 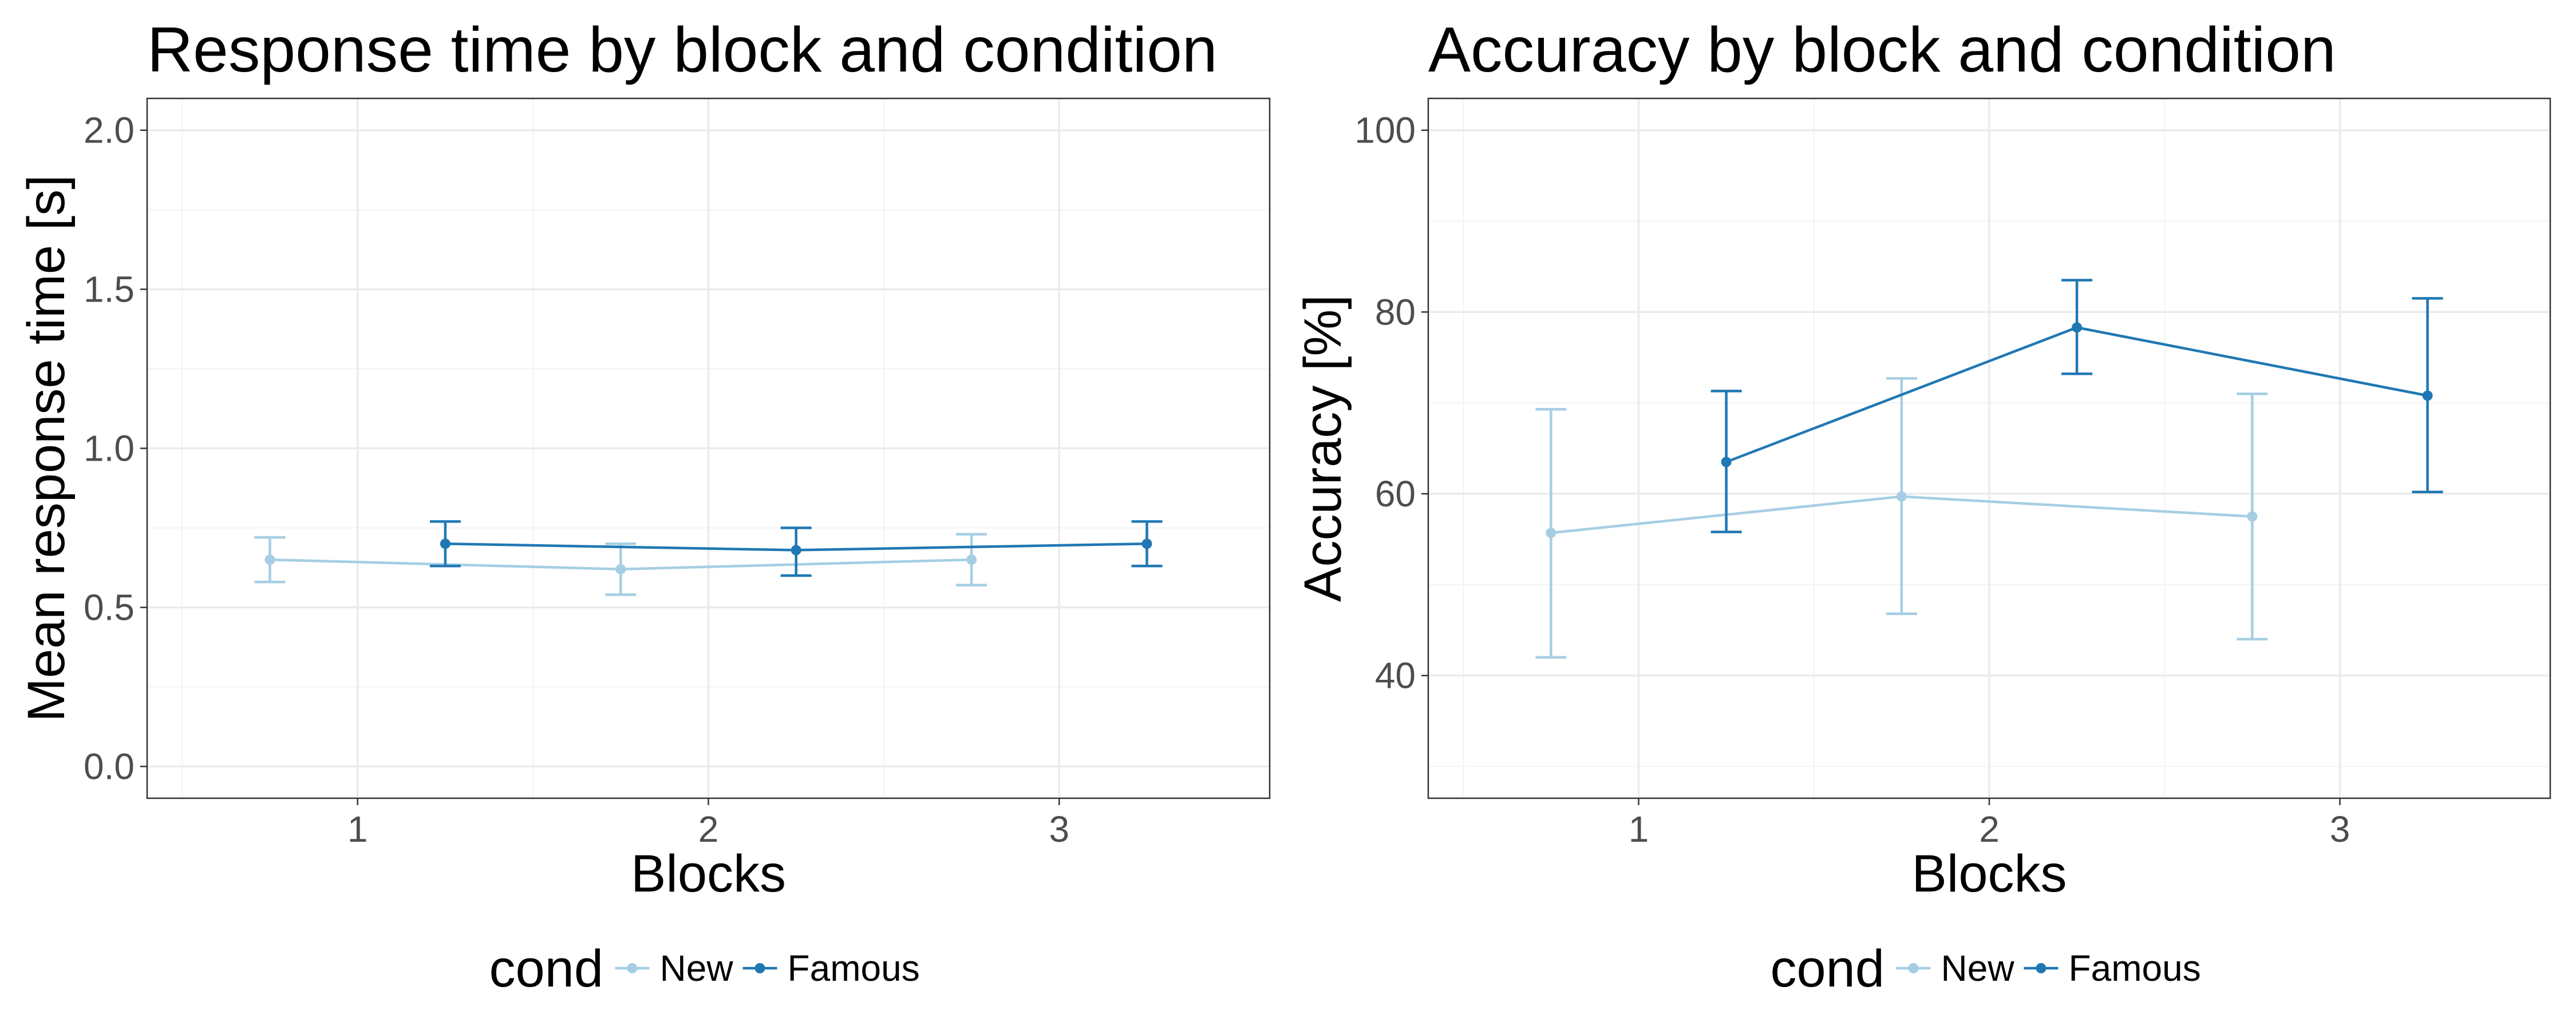 What do you see at coordinates (1395, 675) in the screenshot?
I see `y-tick-label: 40` at bounding box center [1395, 675].